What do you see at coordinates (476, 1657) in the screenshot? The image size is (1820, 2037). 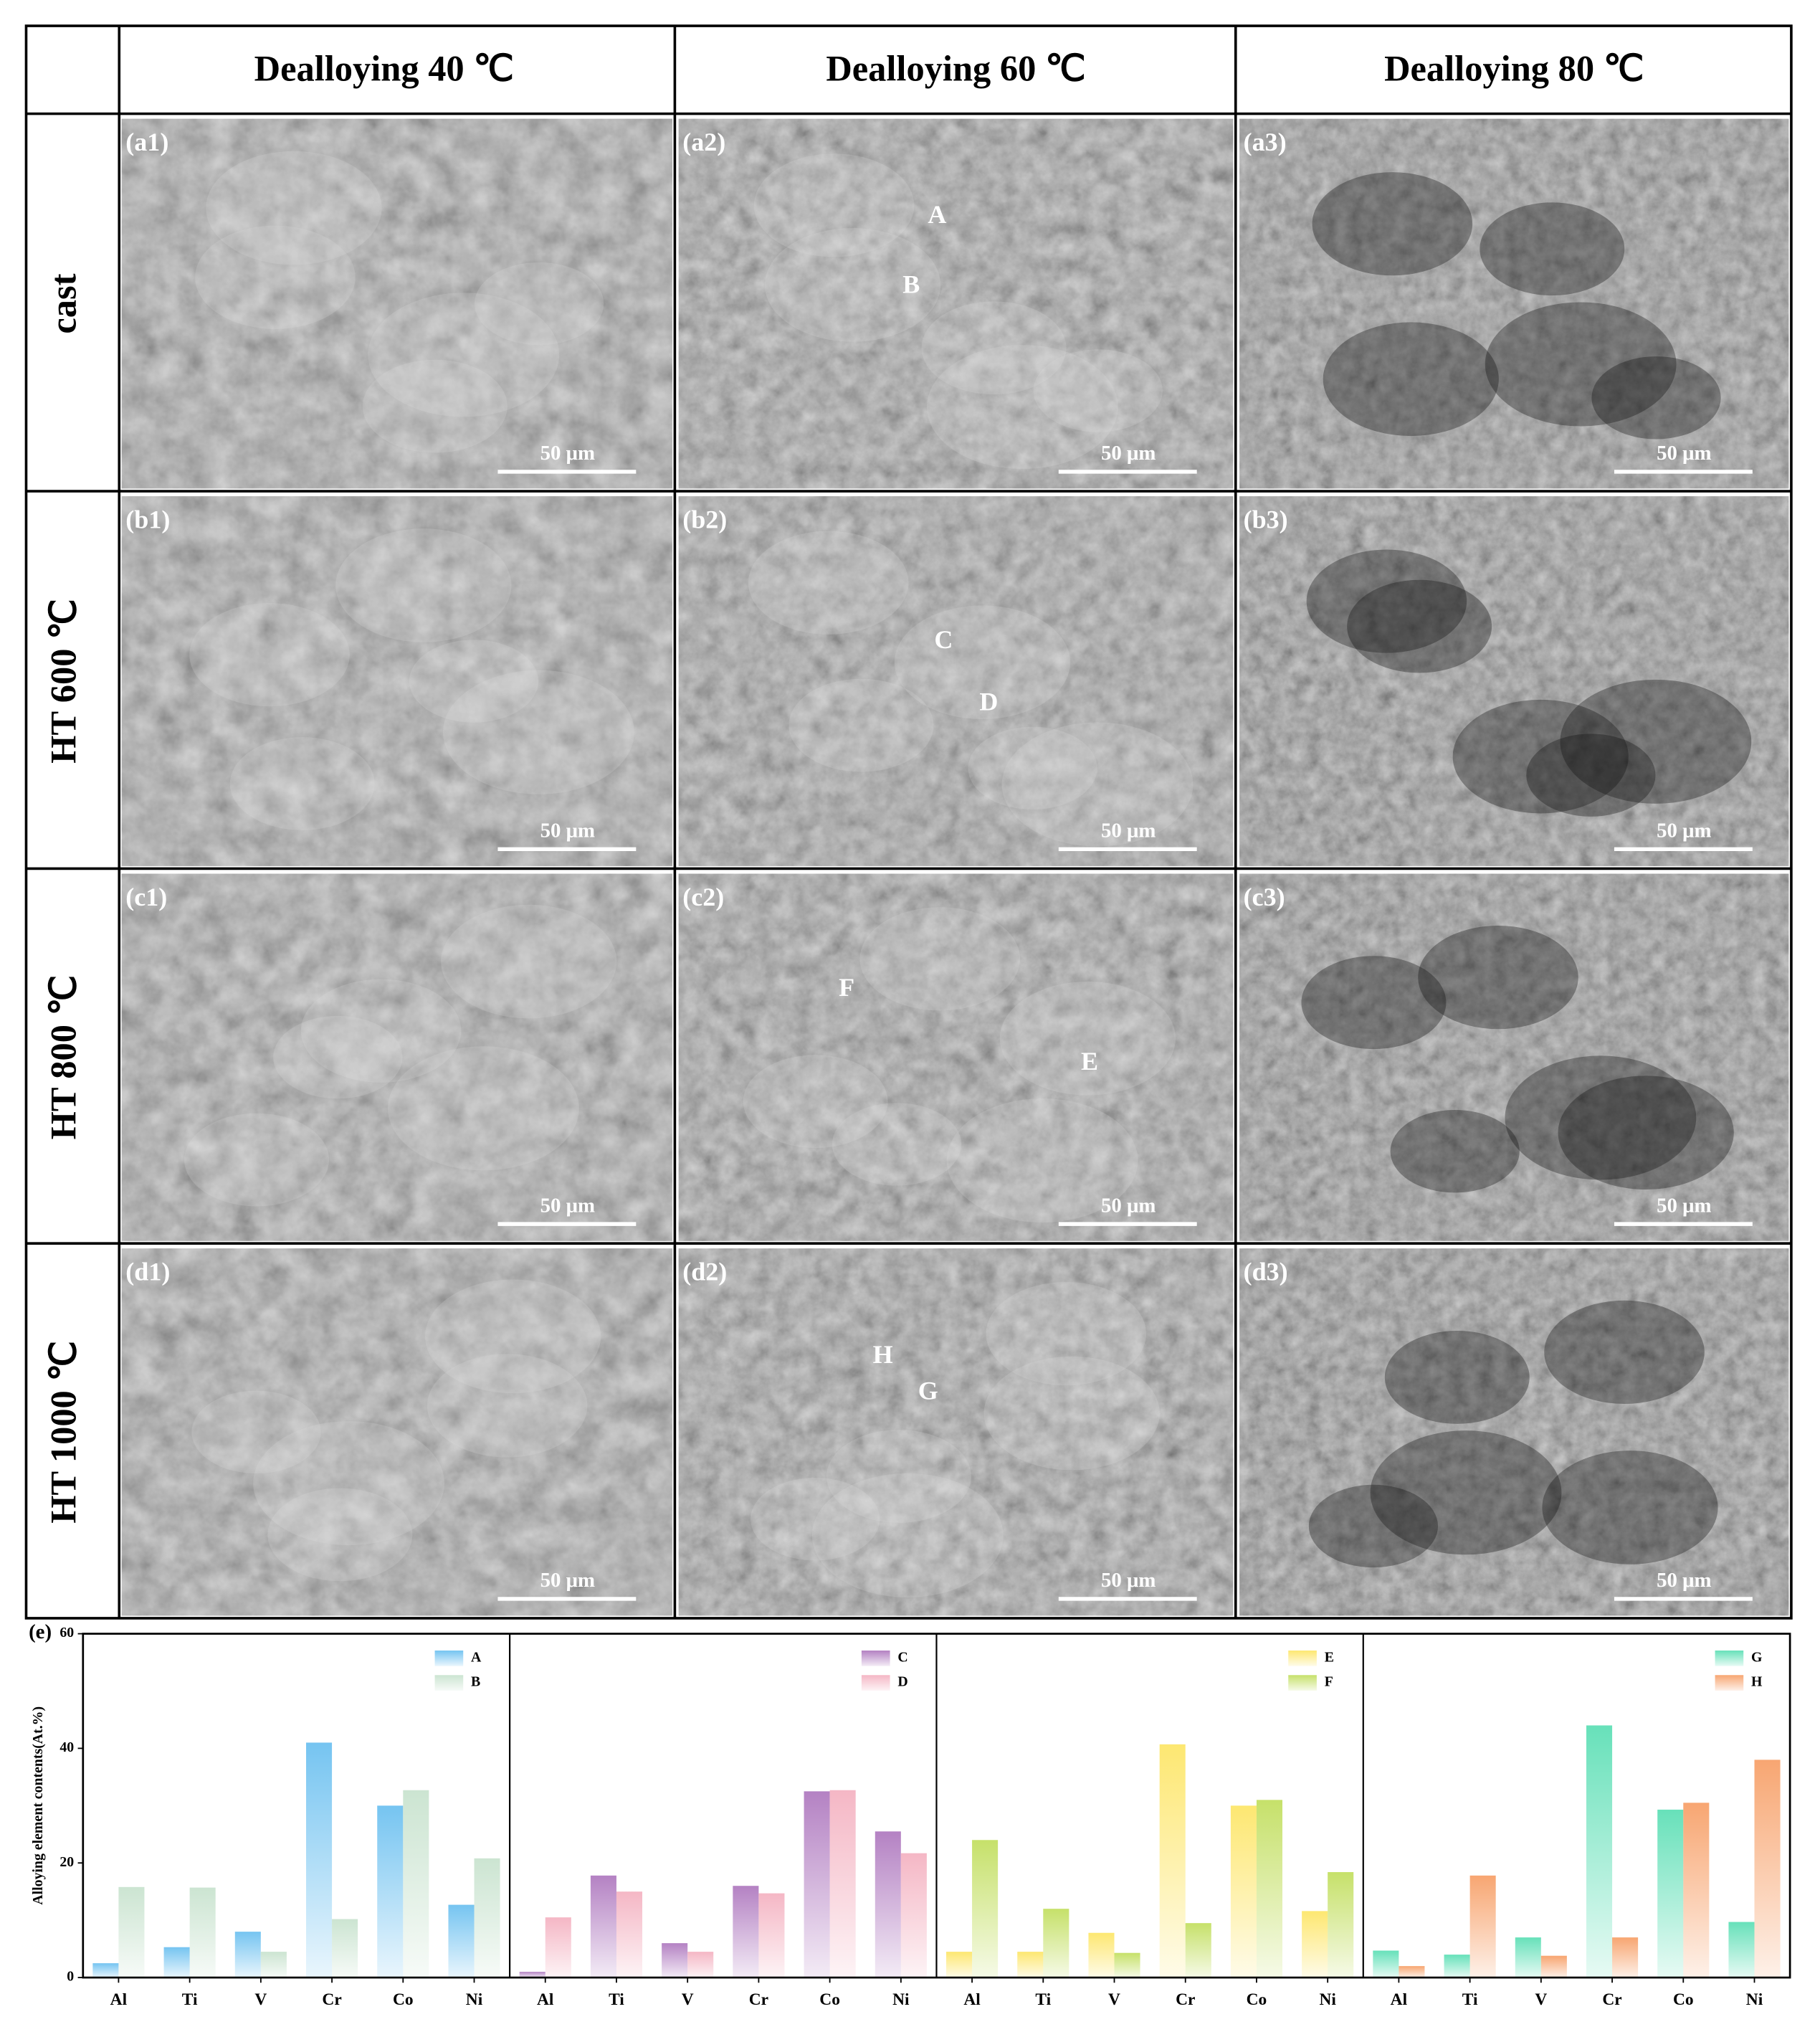 I see `legend-label: A` at bounding box center [476, 1657].